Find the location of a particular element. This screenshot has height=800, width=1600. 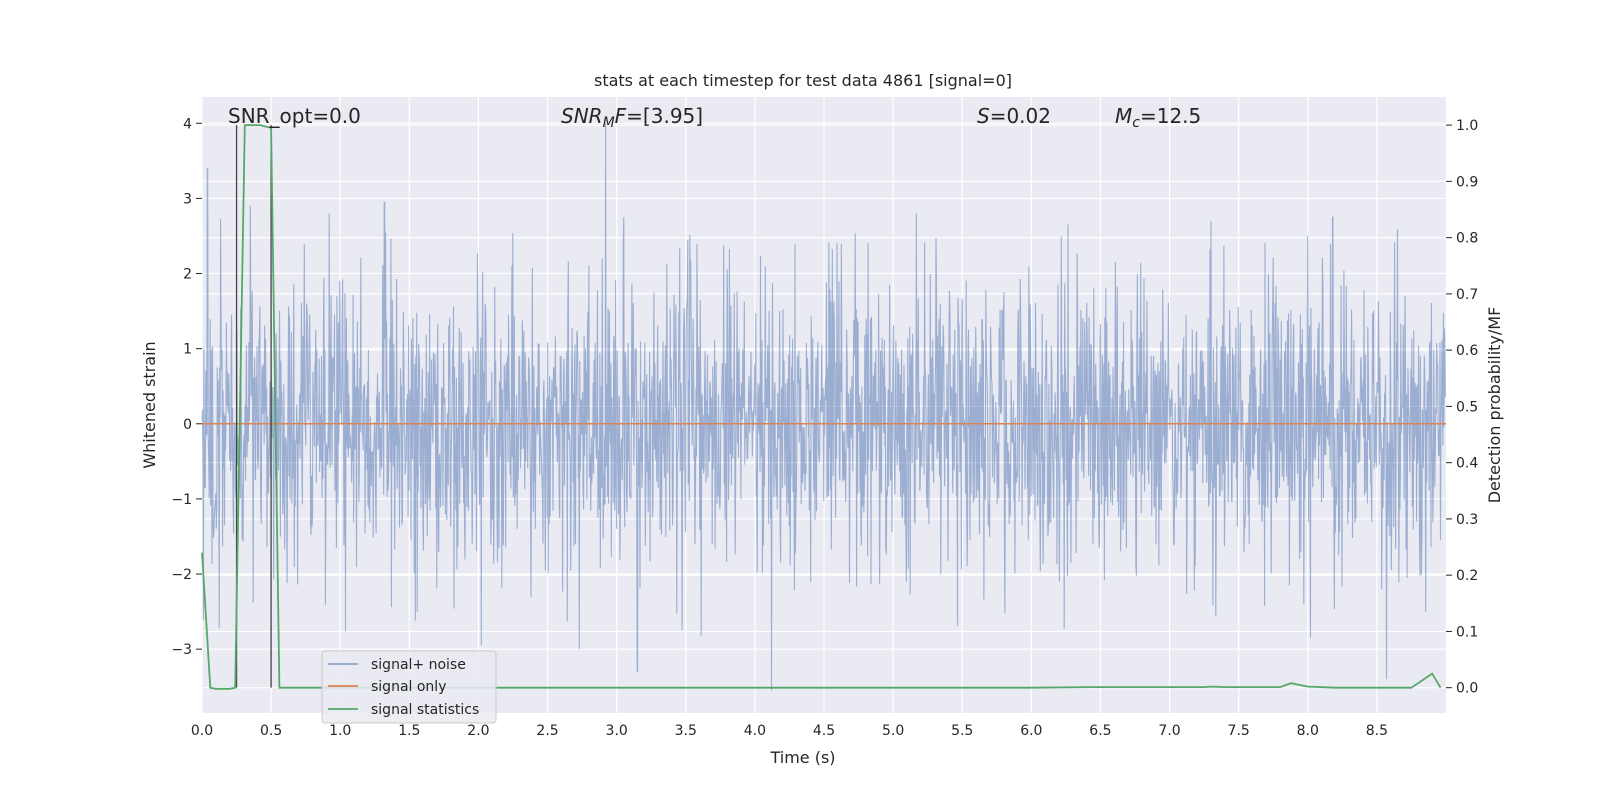

y2-tick-label: 1.0 is located at coordinates (1467, 126).